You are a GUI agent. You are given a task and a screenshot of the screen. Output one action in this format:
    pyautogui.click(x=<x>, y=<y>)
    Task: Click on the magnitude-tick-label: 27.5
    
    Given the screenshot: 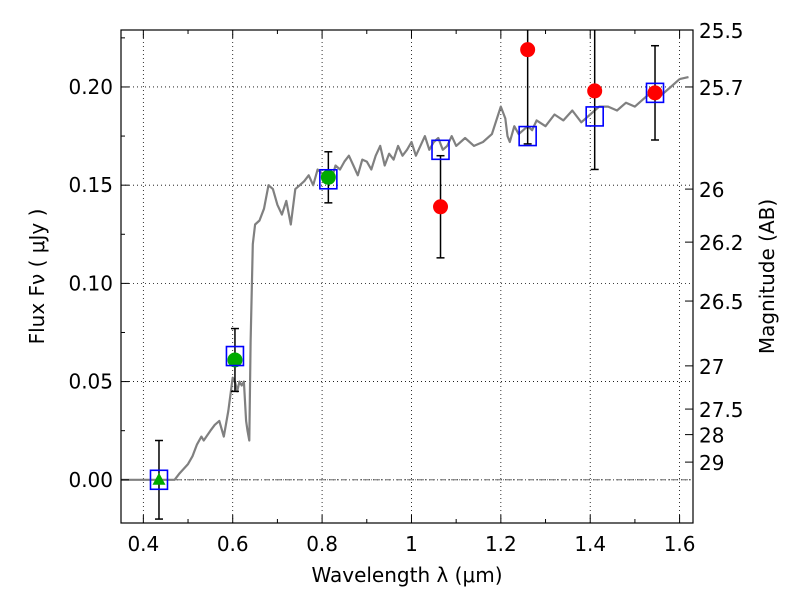 What is the action you would take?
    pyautogui.click(x=721, y=410)
    